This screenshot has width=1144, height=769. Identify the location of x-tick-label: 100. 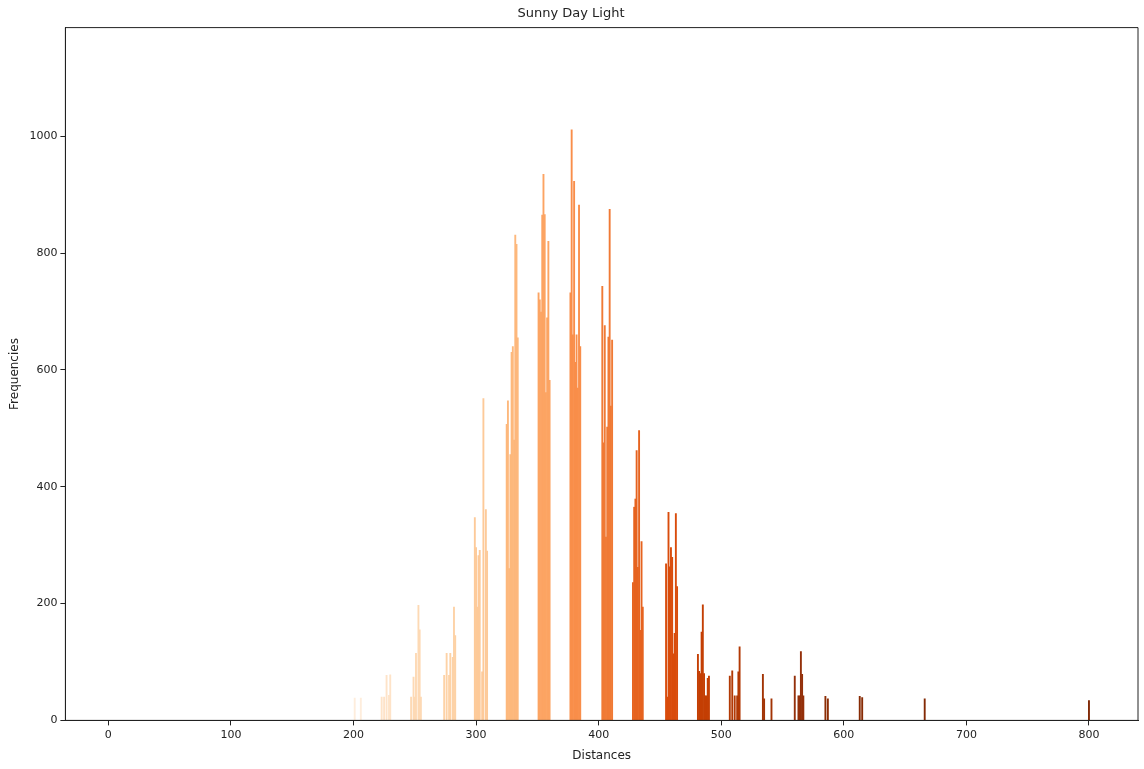
(231, 734).